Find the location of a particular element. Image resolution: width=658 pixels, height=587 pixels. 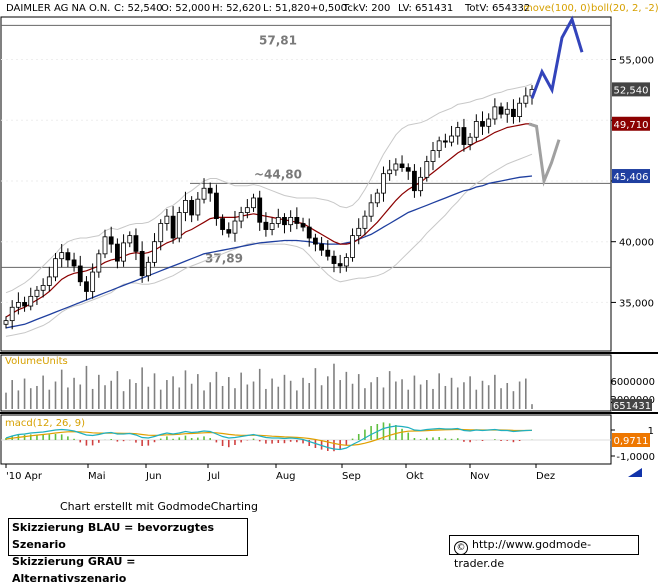

level-label: 57,81 is located at coordinates (278, 40).